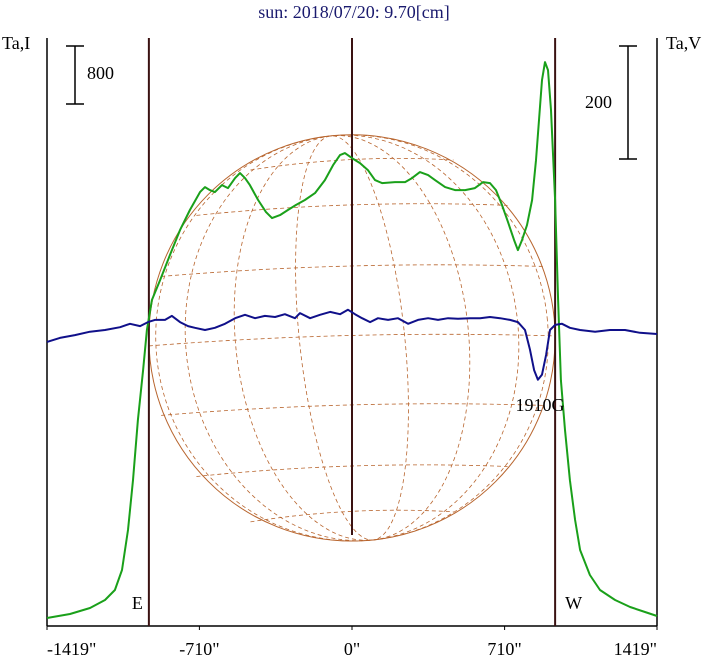  What do you see at coordinates (635, 649) in the screenshot?
I see `x-tick-label: 1419"` at bounding box center [635, 649].